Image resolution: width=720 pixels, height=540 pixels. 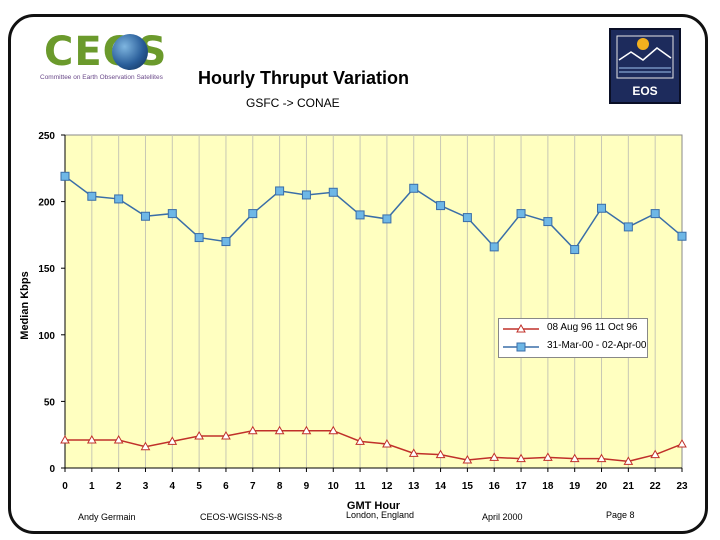 I want to click on y-tick-label-250: 250, so click(x=46, y=136).